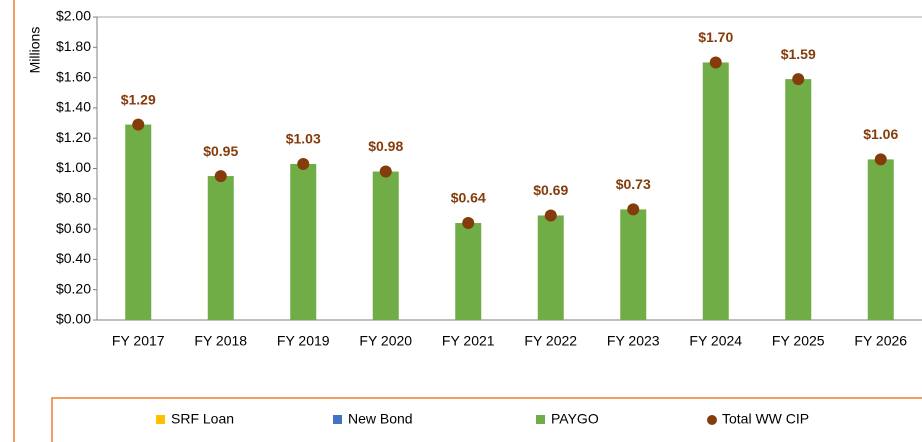  What do you see at coordinates (385, 341) in the screenshot?
I see `x-tick-label: FY 2020` at bounding box center [385, 341].